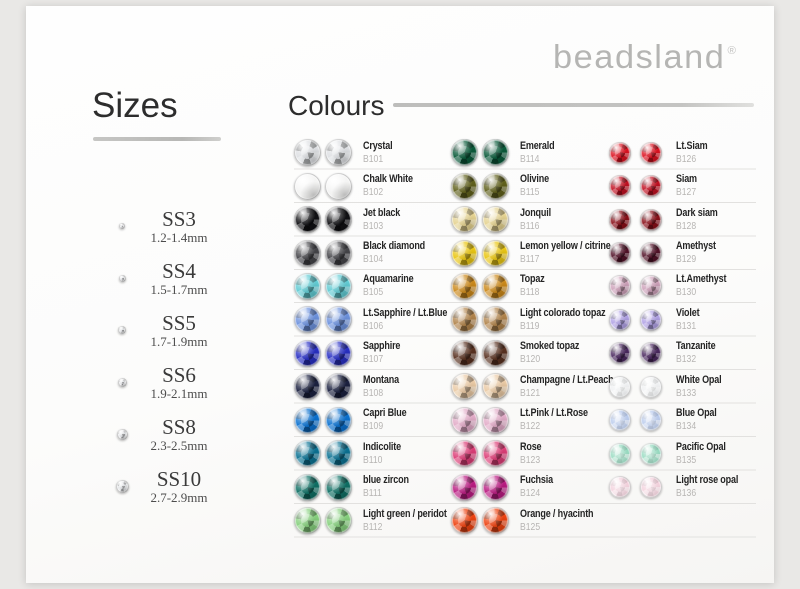 This screenshot has height=589, width=800. I want to click on colour-name: Black diamond, so click(394, 246).